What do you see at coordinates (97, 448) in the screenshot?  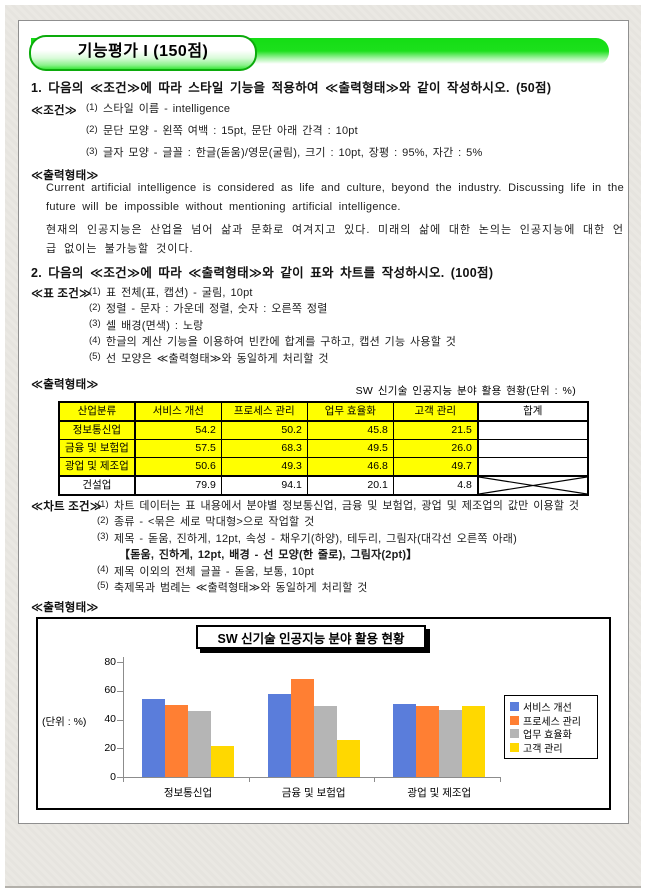 I see `row-label-cell: 금융 및 보험업` at bounding box center [97, 448].